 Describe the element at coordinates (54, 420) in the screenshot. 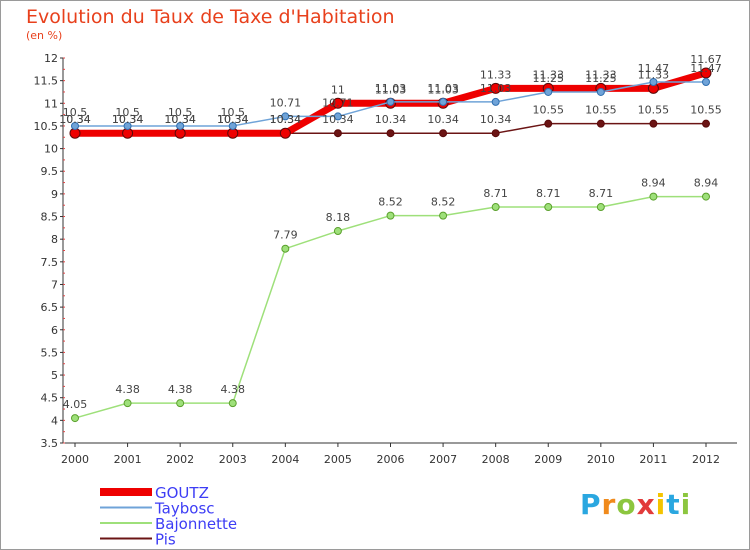

I see `y-tick-label: 4` at that location.